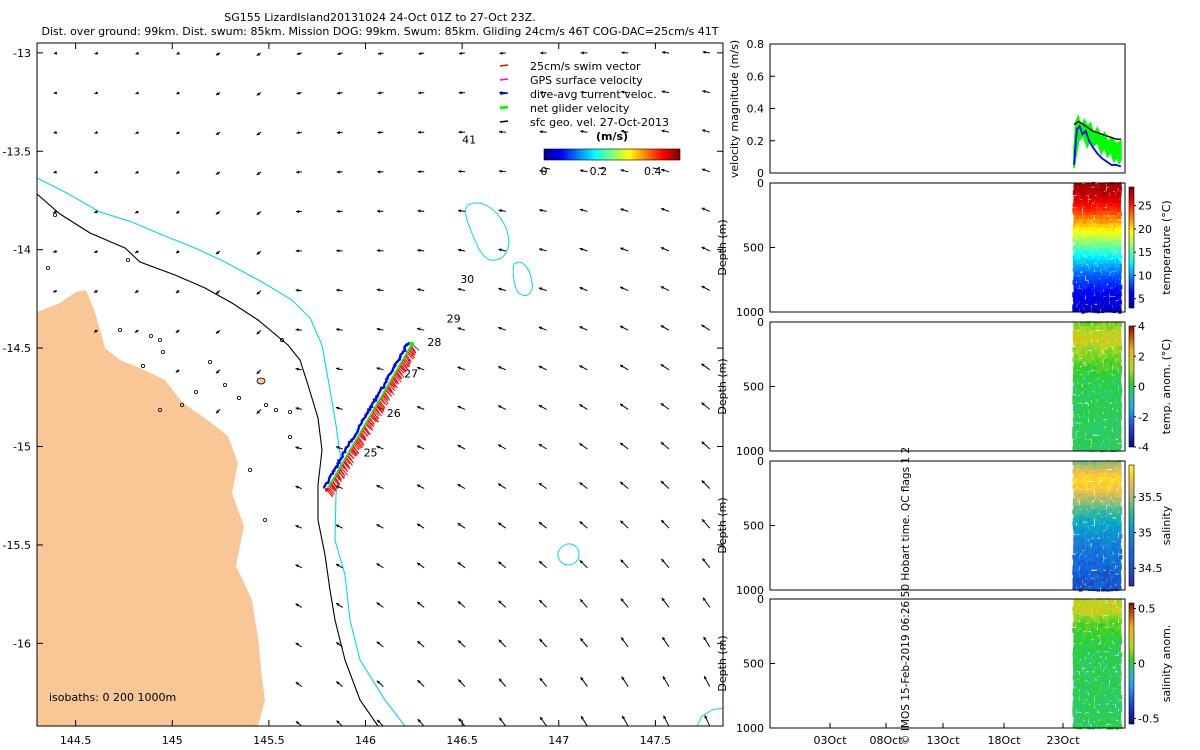 The width and height of the screenshot is (1200, 750). I want to click on section-colorbar, so click(1131, 663).